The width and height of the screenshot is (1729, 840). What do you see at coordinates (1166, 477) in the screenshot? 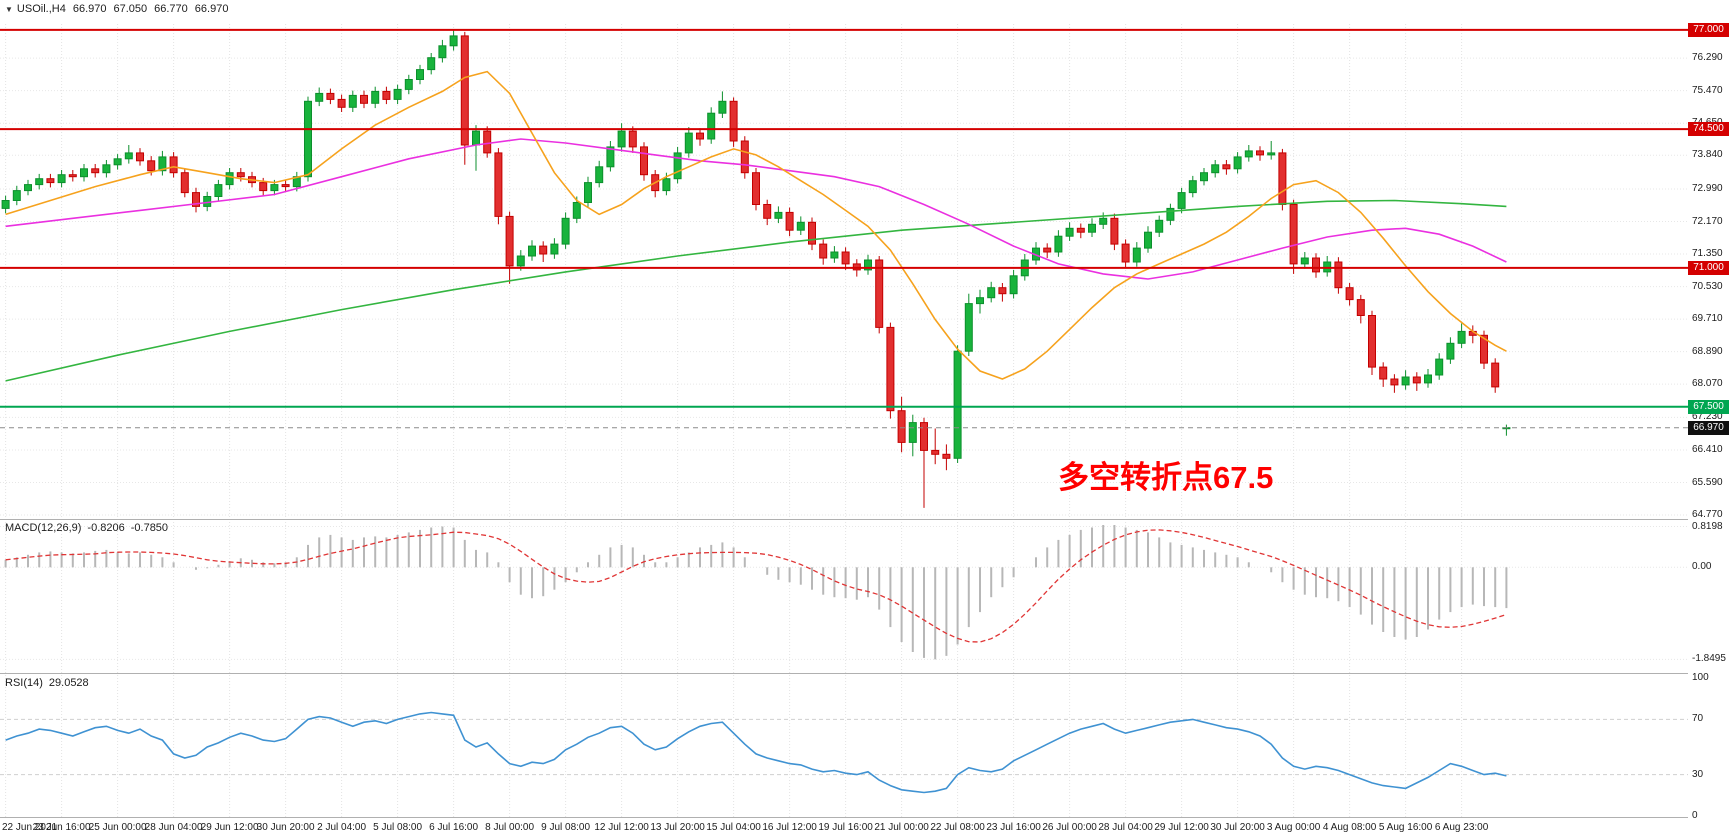
I see `chart-annotation-text: 多空转折点67.5` at bounding box center [1166, 477].